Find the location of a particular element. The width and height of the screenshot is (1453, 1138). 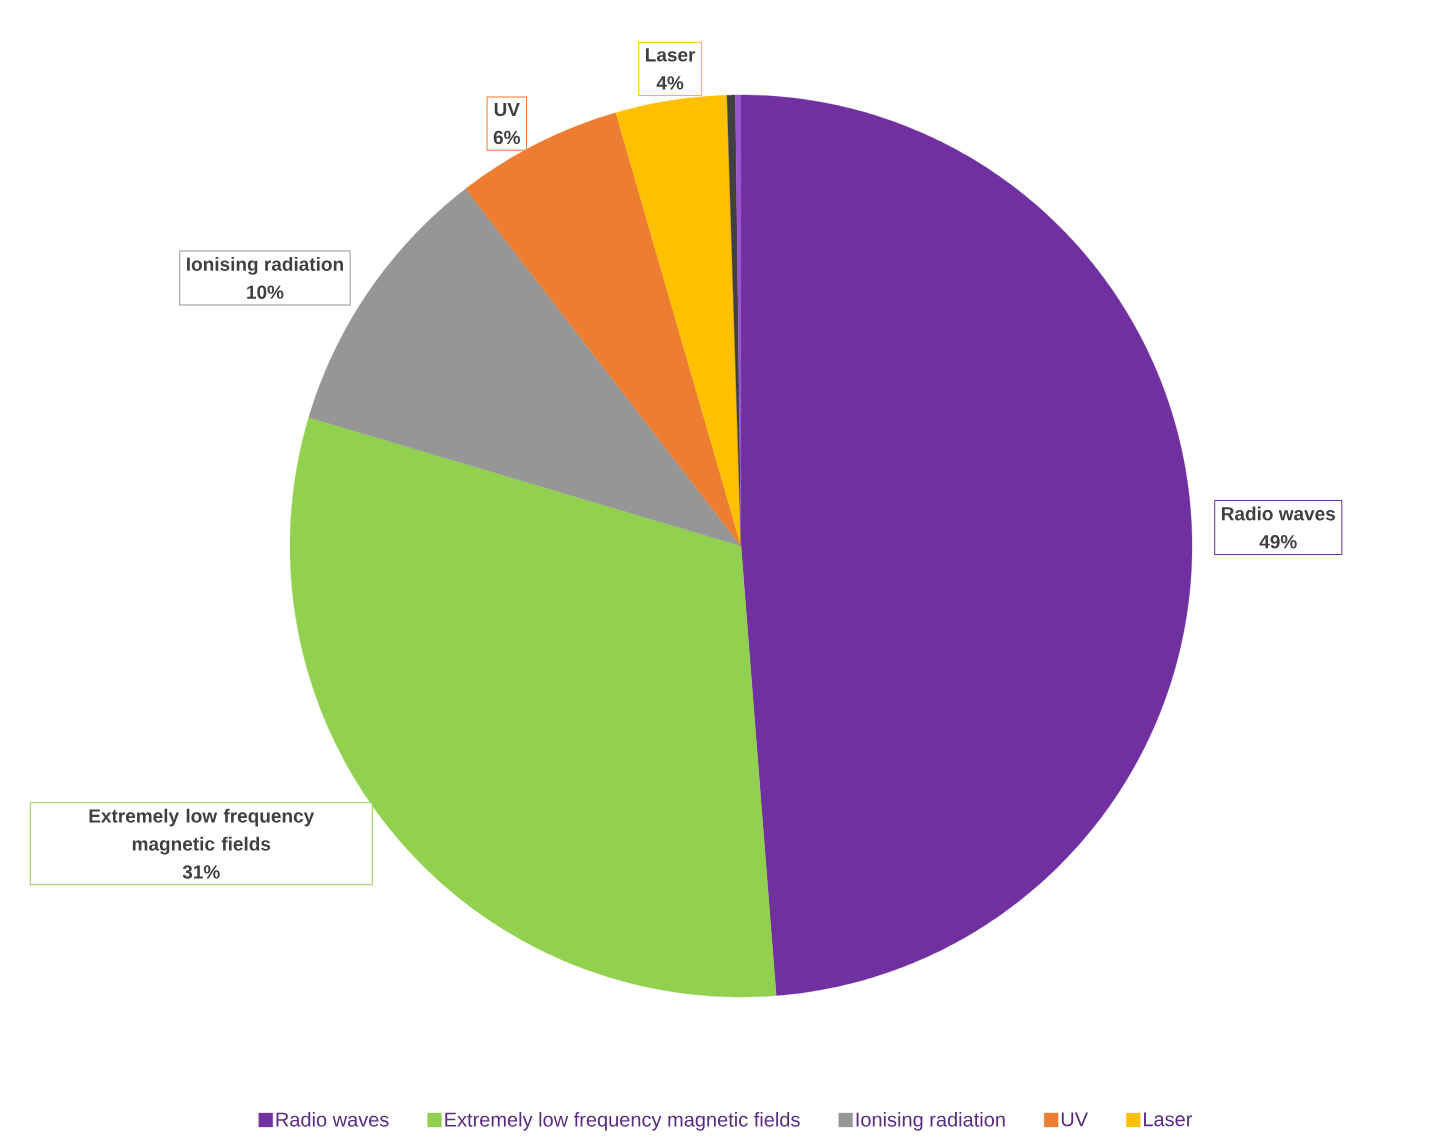

slice-label: Ionising radiation is located at coordinates (265, 265).